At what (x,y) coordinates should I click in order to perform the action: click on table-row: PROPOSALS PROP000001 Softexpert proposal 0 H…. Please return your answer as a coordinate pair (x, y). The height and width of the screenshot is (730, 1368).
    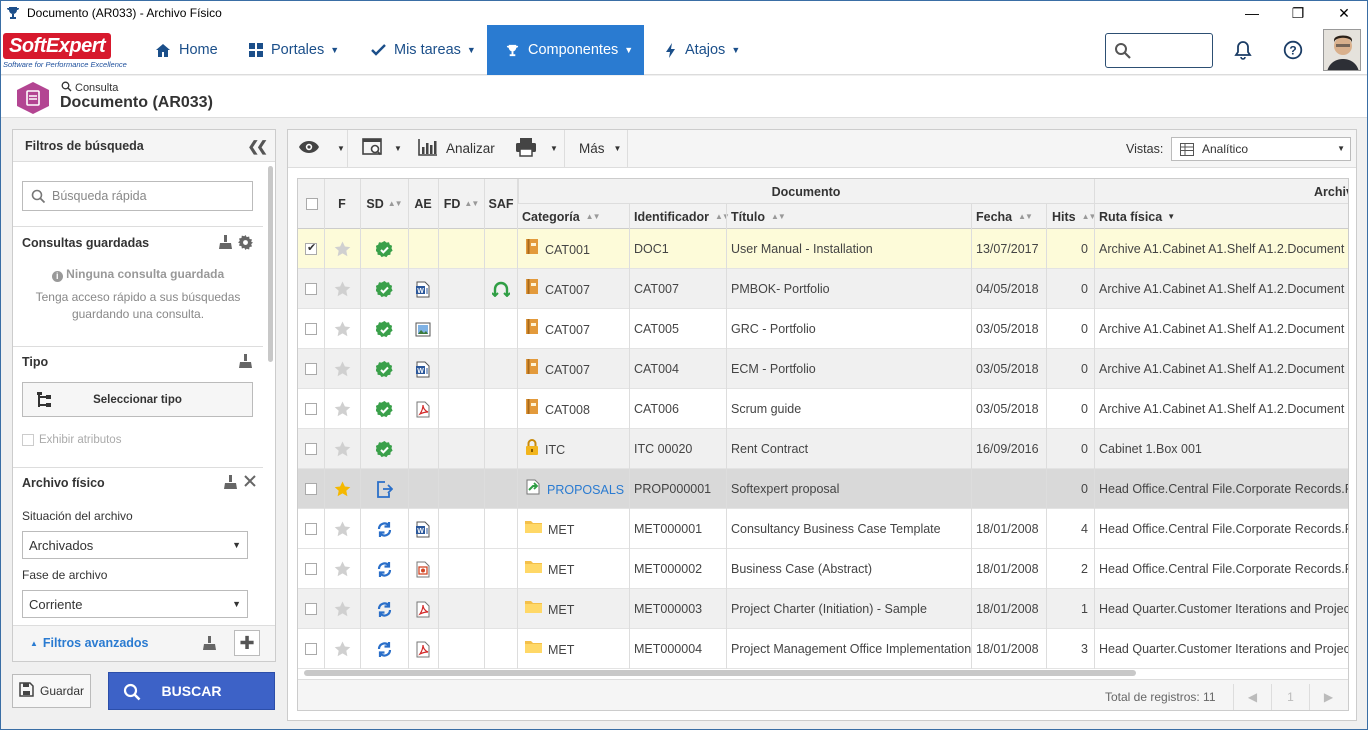
    Looking at the image, I should click on (823, 489).